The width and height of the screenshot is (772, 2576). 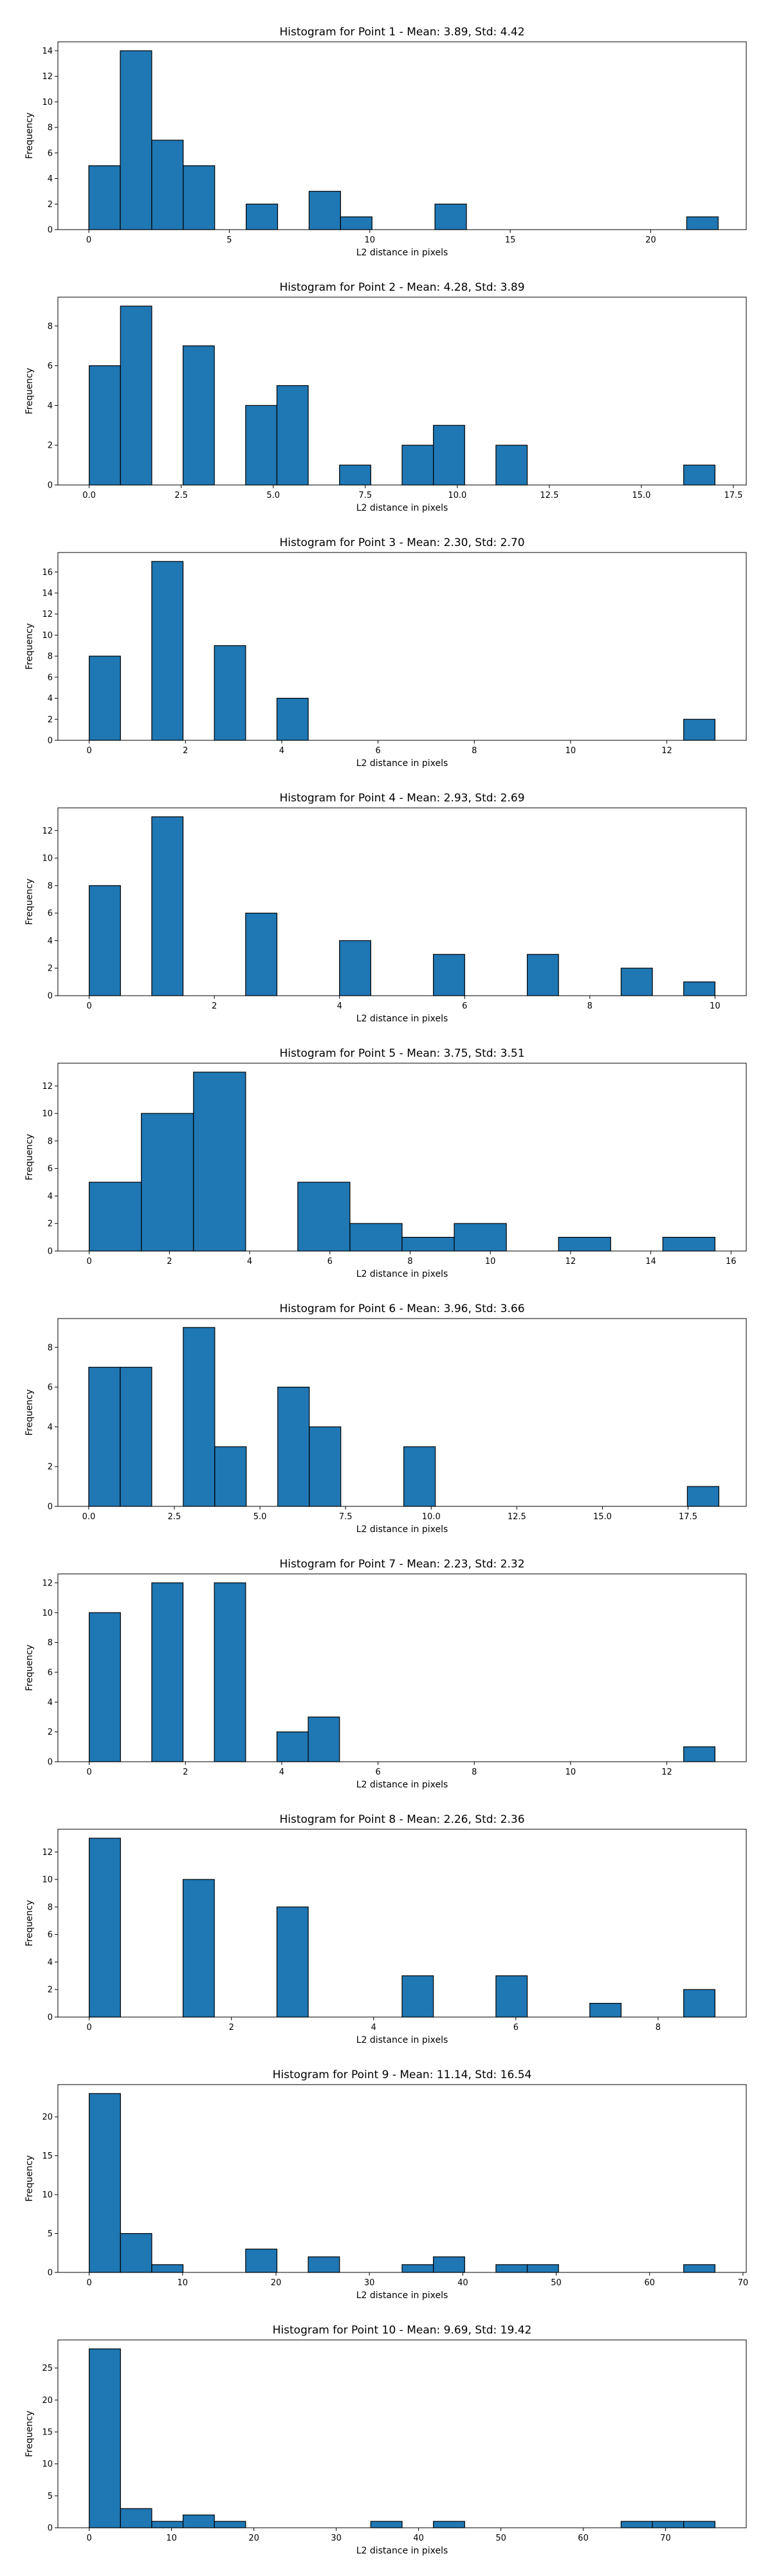 What do you see at coordinates (346, 1517) in the screenshot?
I see `x-tick-label: 7.5` at bounding box center [346, 1517].